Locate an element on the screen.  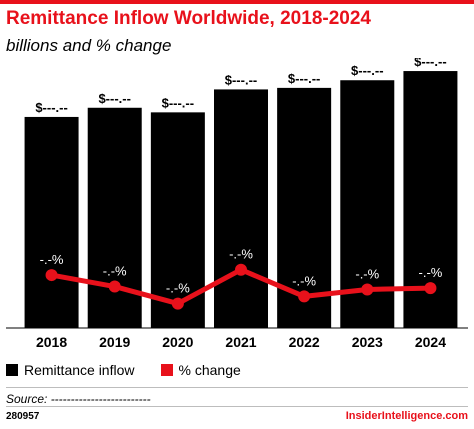
change-point-2024 is located at coordinates (430, 288).